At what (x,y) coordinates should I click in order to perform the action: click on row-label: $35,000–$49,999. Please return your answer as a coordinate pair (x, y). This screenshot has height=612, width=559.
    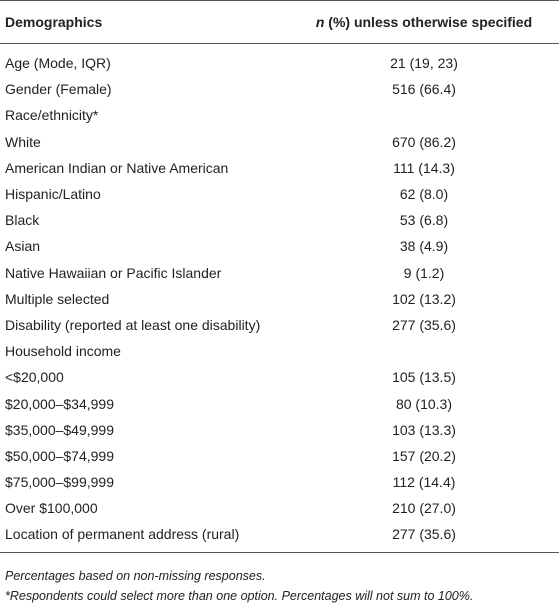
    Looking at the image, I should click on (59, 429).